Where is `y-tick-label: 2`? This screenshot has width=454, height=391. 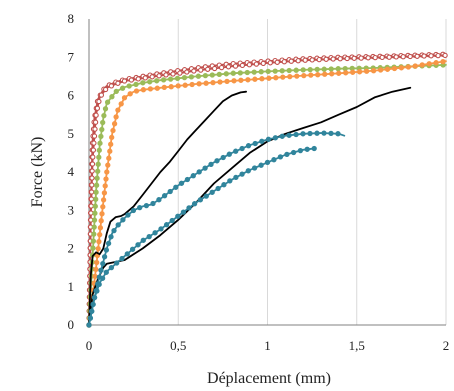
y-tick-label: 2 is located at coordinates (71, 248).